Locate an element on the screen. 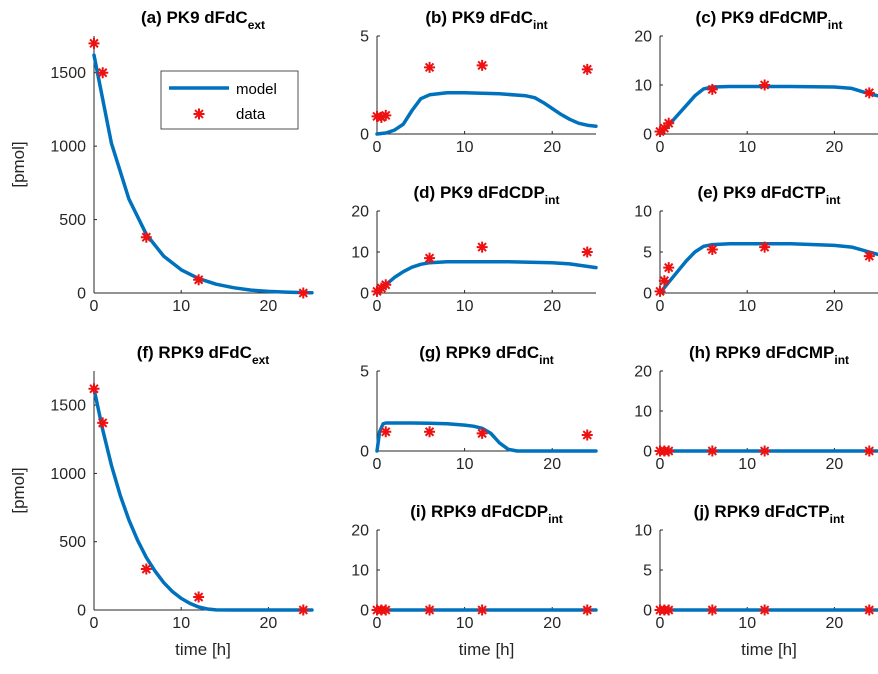 Image resolution: width=878 pixels, height=674 pixels. subplot-i: 0 10 20 0 10 20 (i) RPK9 dFdCDPint time [h] is located at coordinates (474, 580).